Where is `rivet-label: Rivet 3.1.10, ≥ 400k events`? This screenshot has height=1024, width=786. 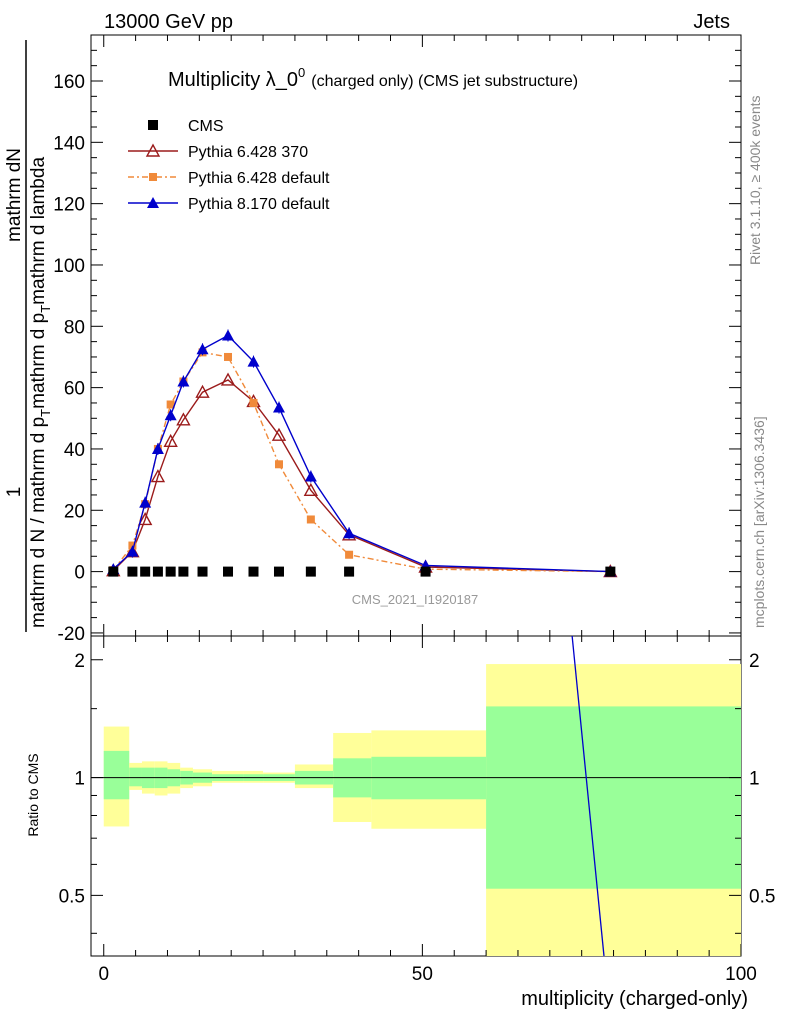 rivet-label: Rivet 3.1.10, ≥ 400k events is located at coordinates (755, 180).